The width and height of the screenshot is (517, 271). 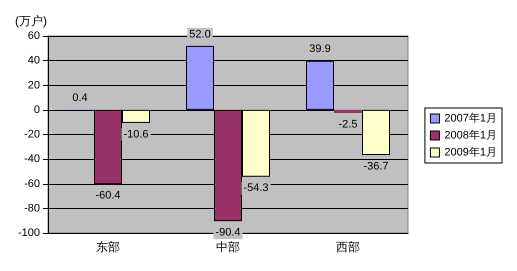 What do you see at coordinates (32, 134) in the screenshot?
I see `y-tick-label: -20` at bounding box center [32, 134].